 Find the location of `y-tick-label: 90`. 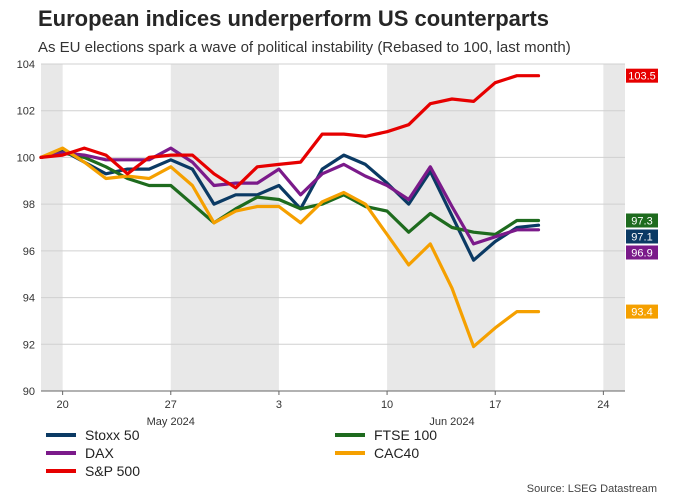

y-tick-label: 90 is located at coordinates (29, 392).